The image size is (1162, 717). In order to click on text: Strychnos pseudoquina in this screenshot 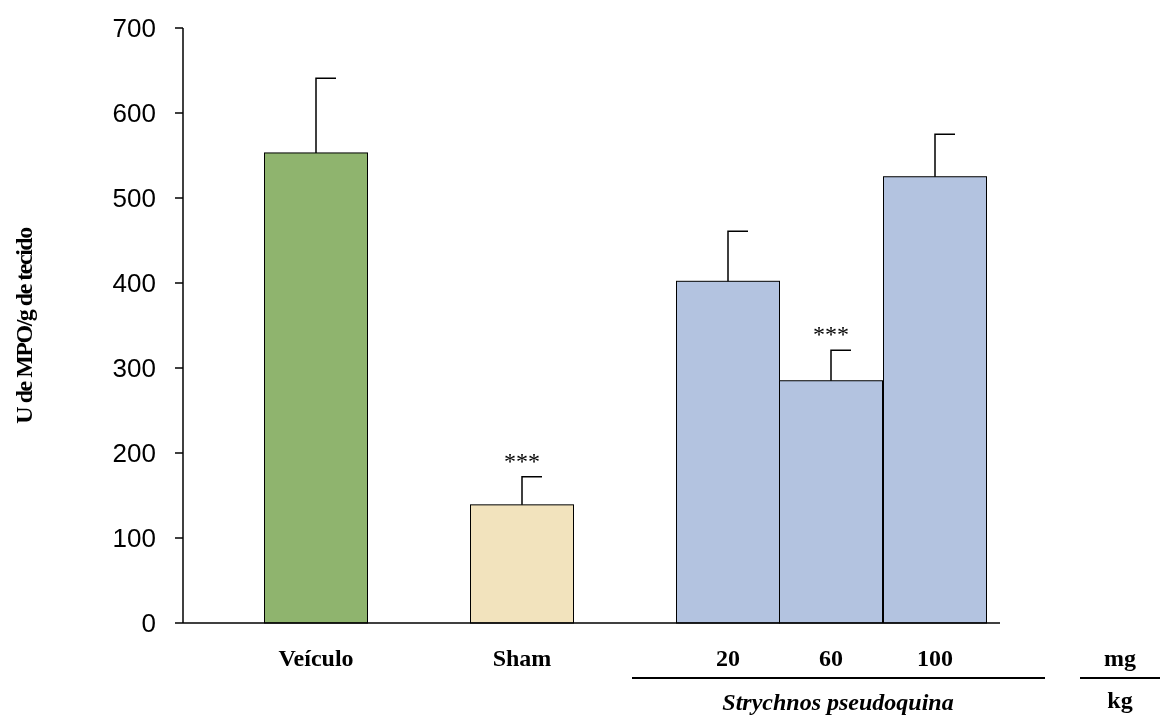, I will do `click(838, 702)`.